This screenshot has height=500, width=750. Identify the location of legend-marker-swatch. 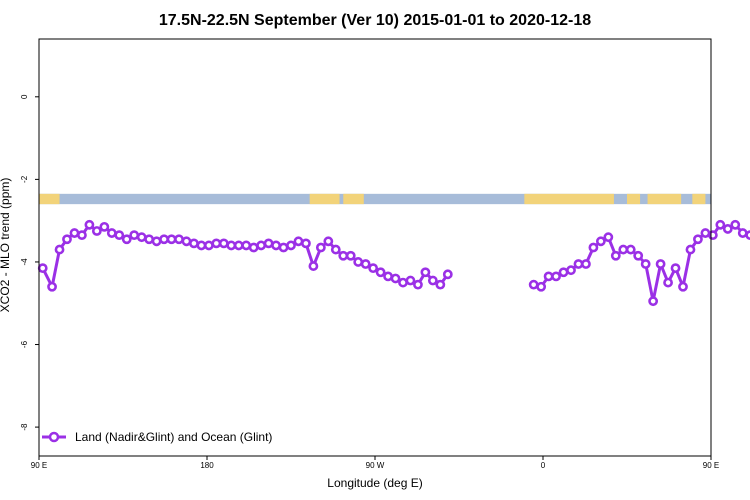
(54, 437).